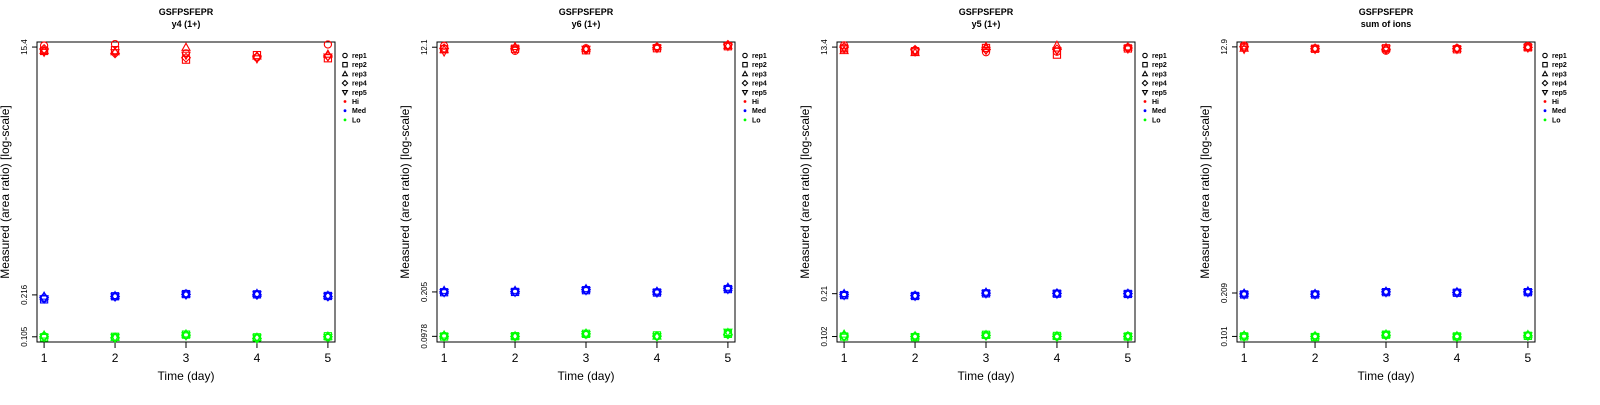 This screenshot has width=1600, height=405. Describe the element at coordinates (24, 294) in the screenshot. I see `y-tick-label: 0.216` at that location.